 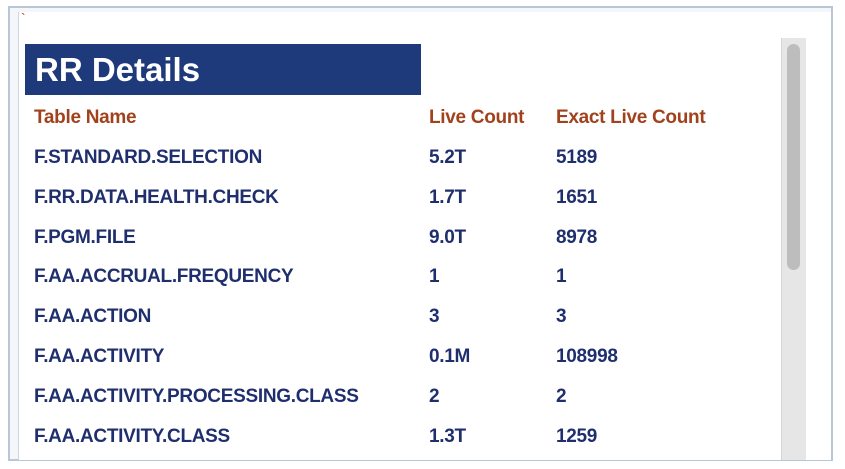 What do you see at coordinates (477, 117) in the screenshot?
I see `column-header: Live Count` at bounding box center [477, 117].